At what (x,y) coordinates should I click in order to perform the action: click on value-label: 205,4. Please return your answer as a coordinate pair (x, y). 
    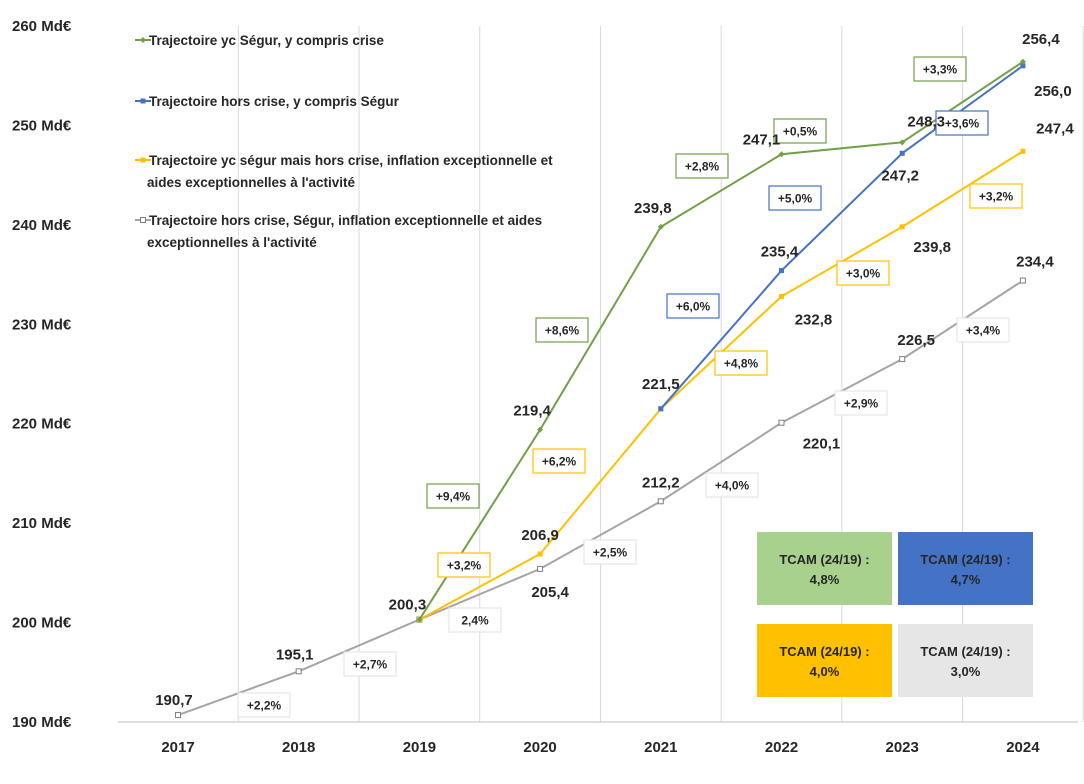
    Looking at the image, I should click on (550, 592).